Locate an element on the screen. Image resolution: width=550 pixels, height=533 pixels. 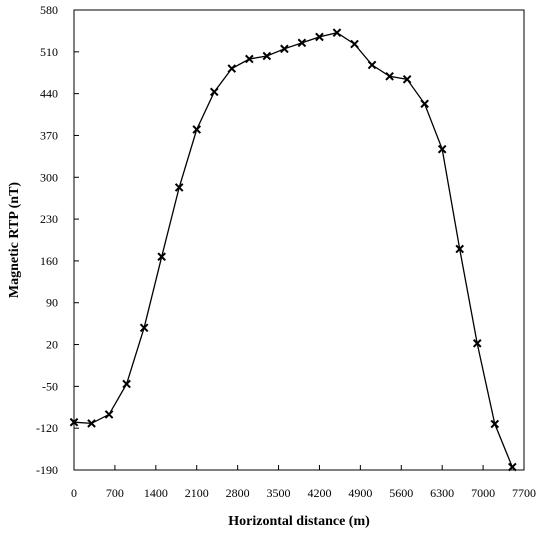
x-tick-label: 2100 is located at coordinates (197, 493).